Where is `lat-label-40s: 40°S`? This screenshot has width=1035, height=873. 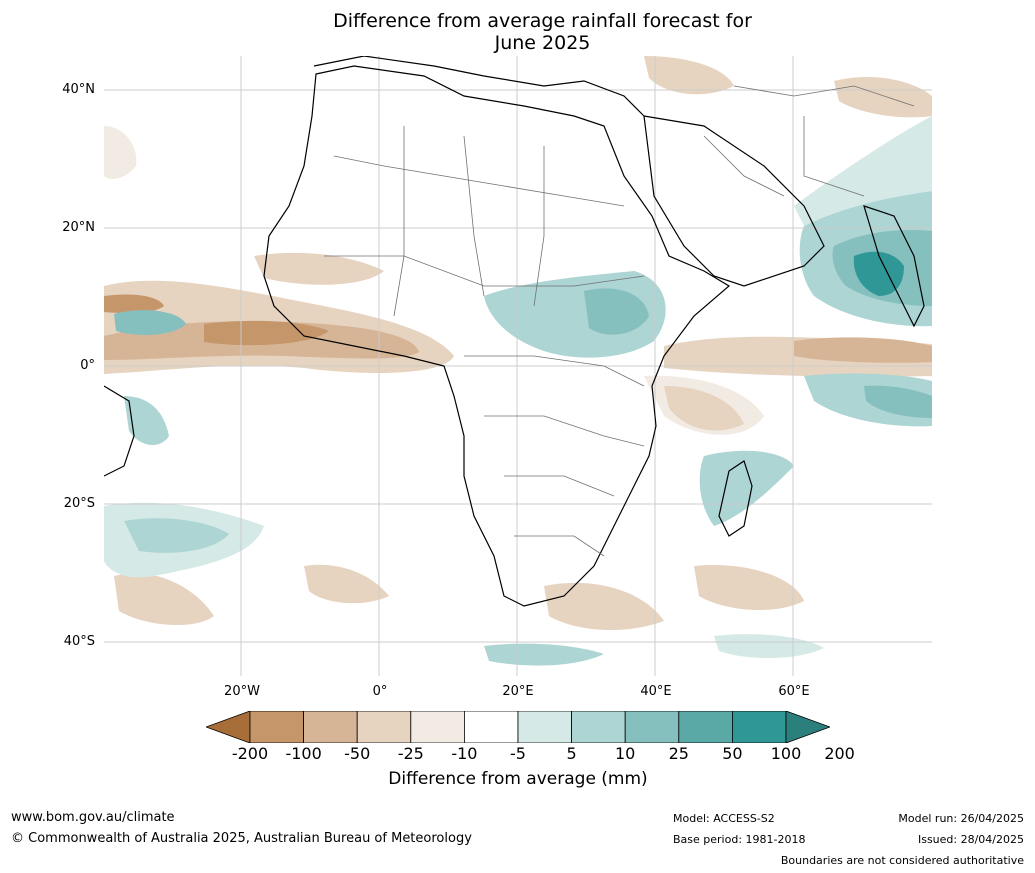
lat-label-40s: 40°S is located at coordinates (79, 641).